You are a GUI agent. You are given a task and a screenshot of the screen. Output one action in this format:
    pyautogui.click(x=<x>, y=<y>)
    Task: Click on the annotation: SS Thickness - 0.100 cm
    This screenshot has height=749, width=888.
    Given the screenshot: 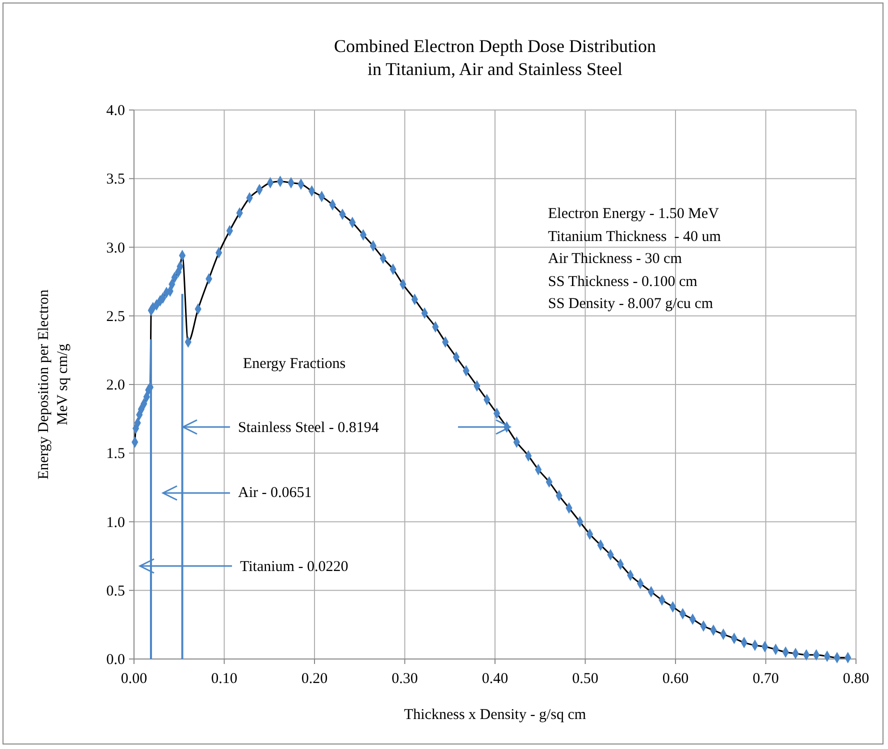 What is the action you would take?
    pyautogui.click(x=623, y=282)
    